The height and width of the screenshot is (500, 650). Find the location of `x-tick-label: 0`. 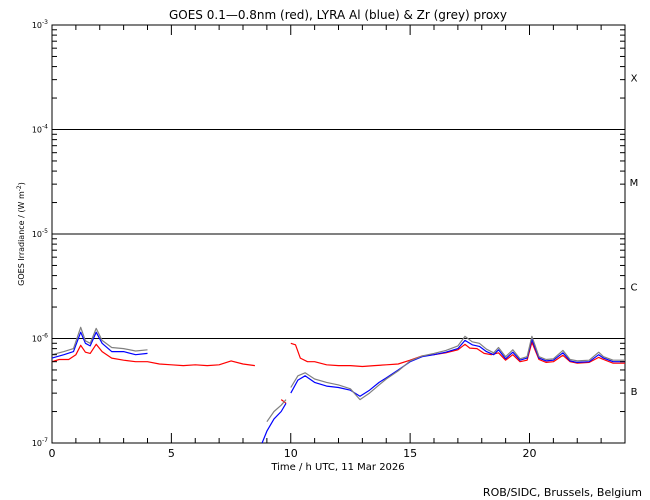

x-tick-label: 0 is located at coordinates (52, 453).